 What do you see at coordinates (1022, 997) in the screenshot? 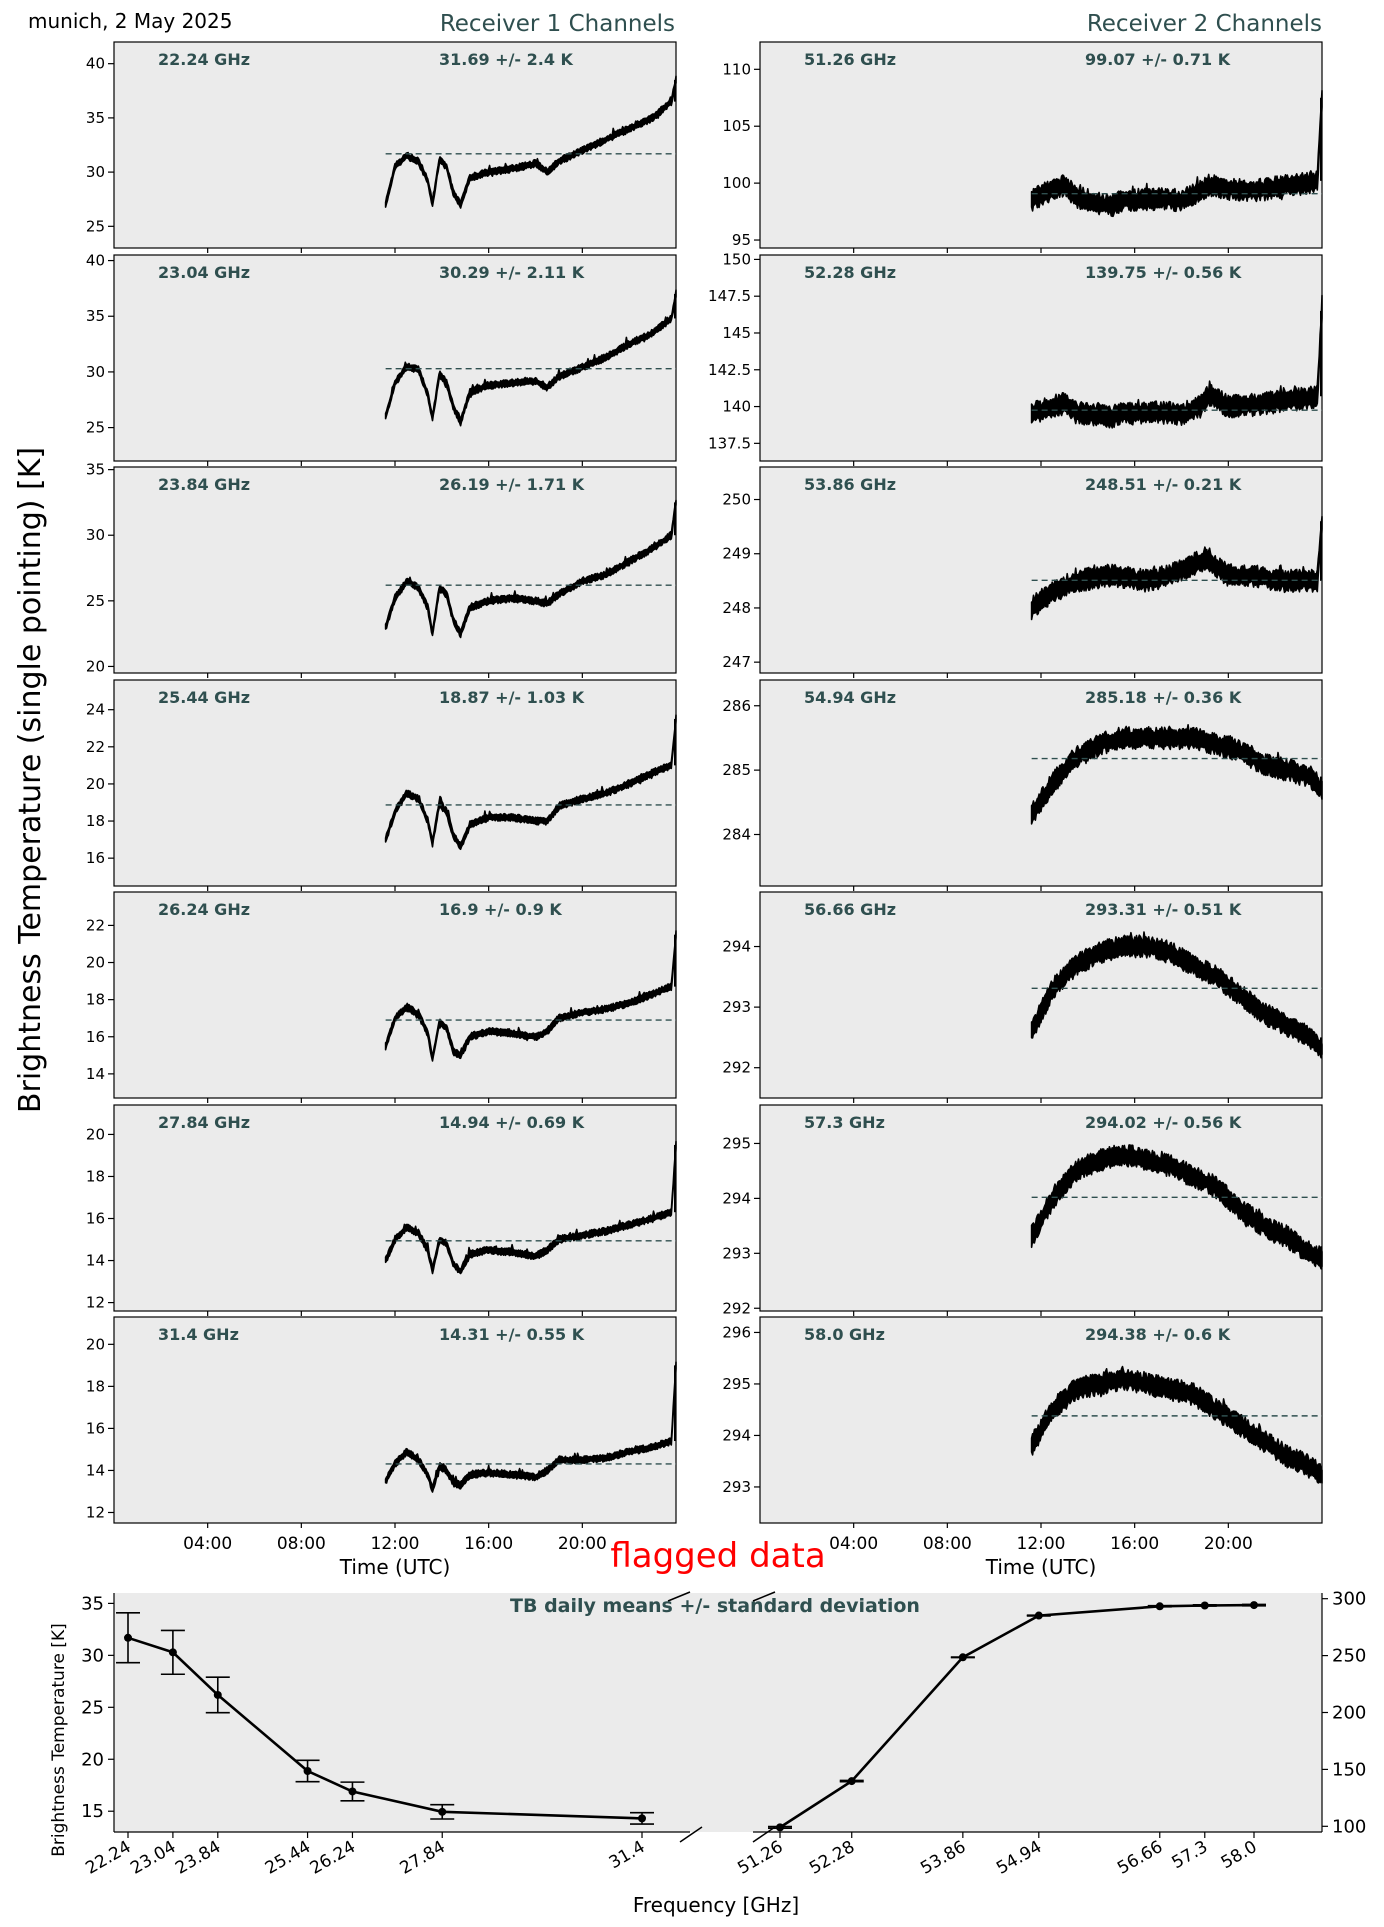
I see `channel-panel: 292 293 294 56.66 GHz 293.31 +/- 0.51 K` at bounding box center [1022, 997].